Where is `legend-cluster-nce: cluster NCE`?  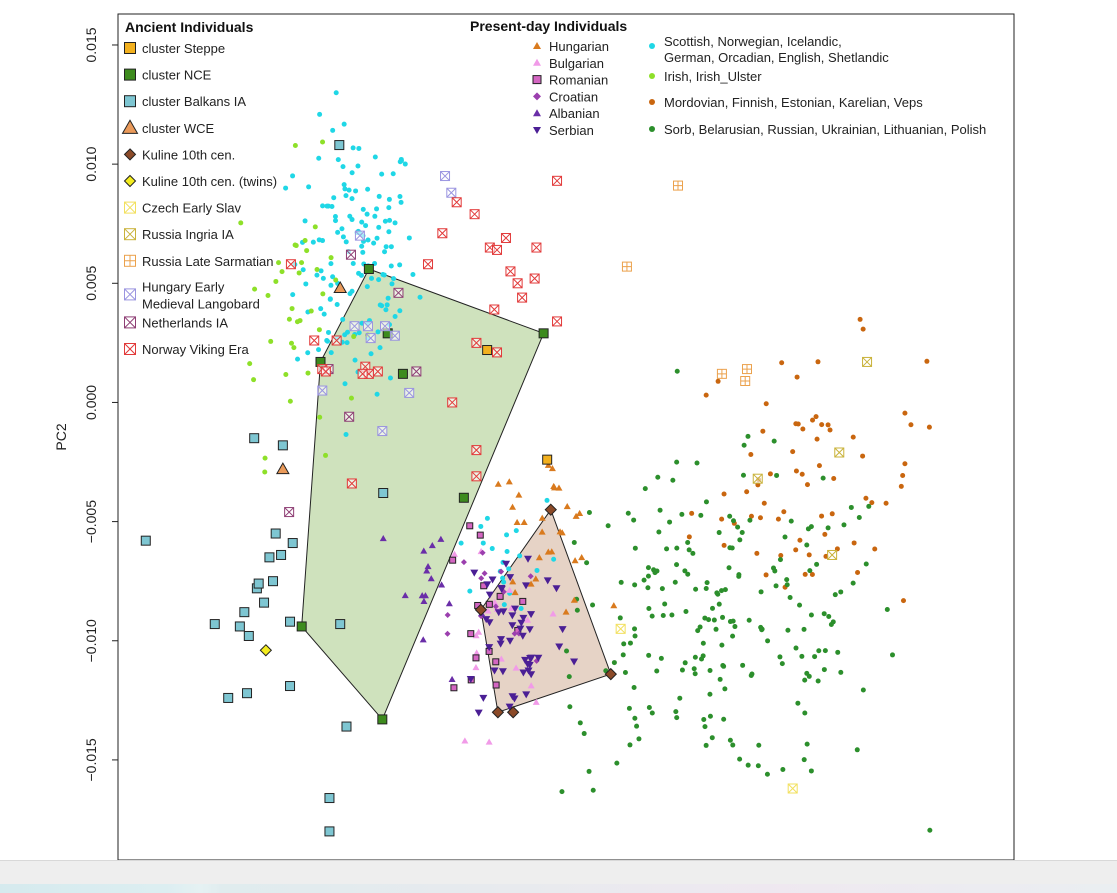
legend-cluster-nce: cluster NCE is located at coordinates (168, 75).